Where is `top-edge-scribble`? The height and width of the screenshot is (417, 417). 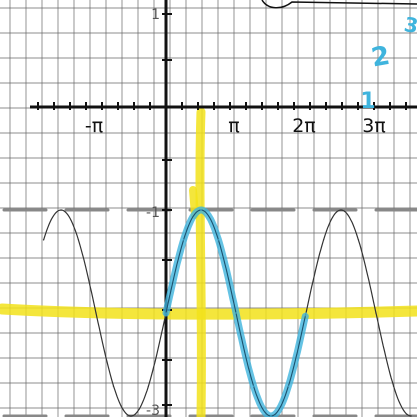
top-edge-scribble is located at coordinates (339, 4).